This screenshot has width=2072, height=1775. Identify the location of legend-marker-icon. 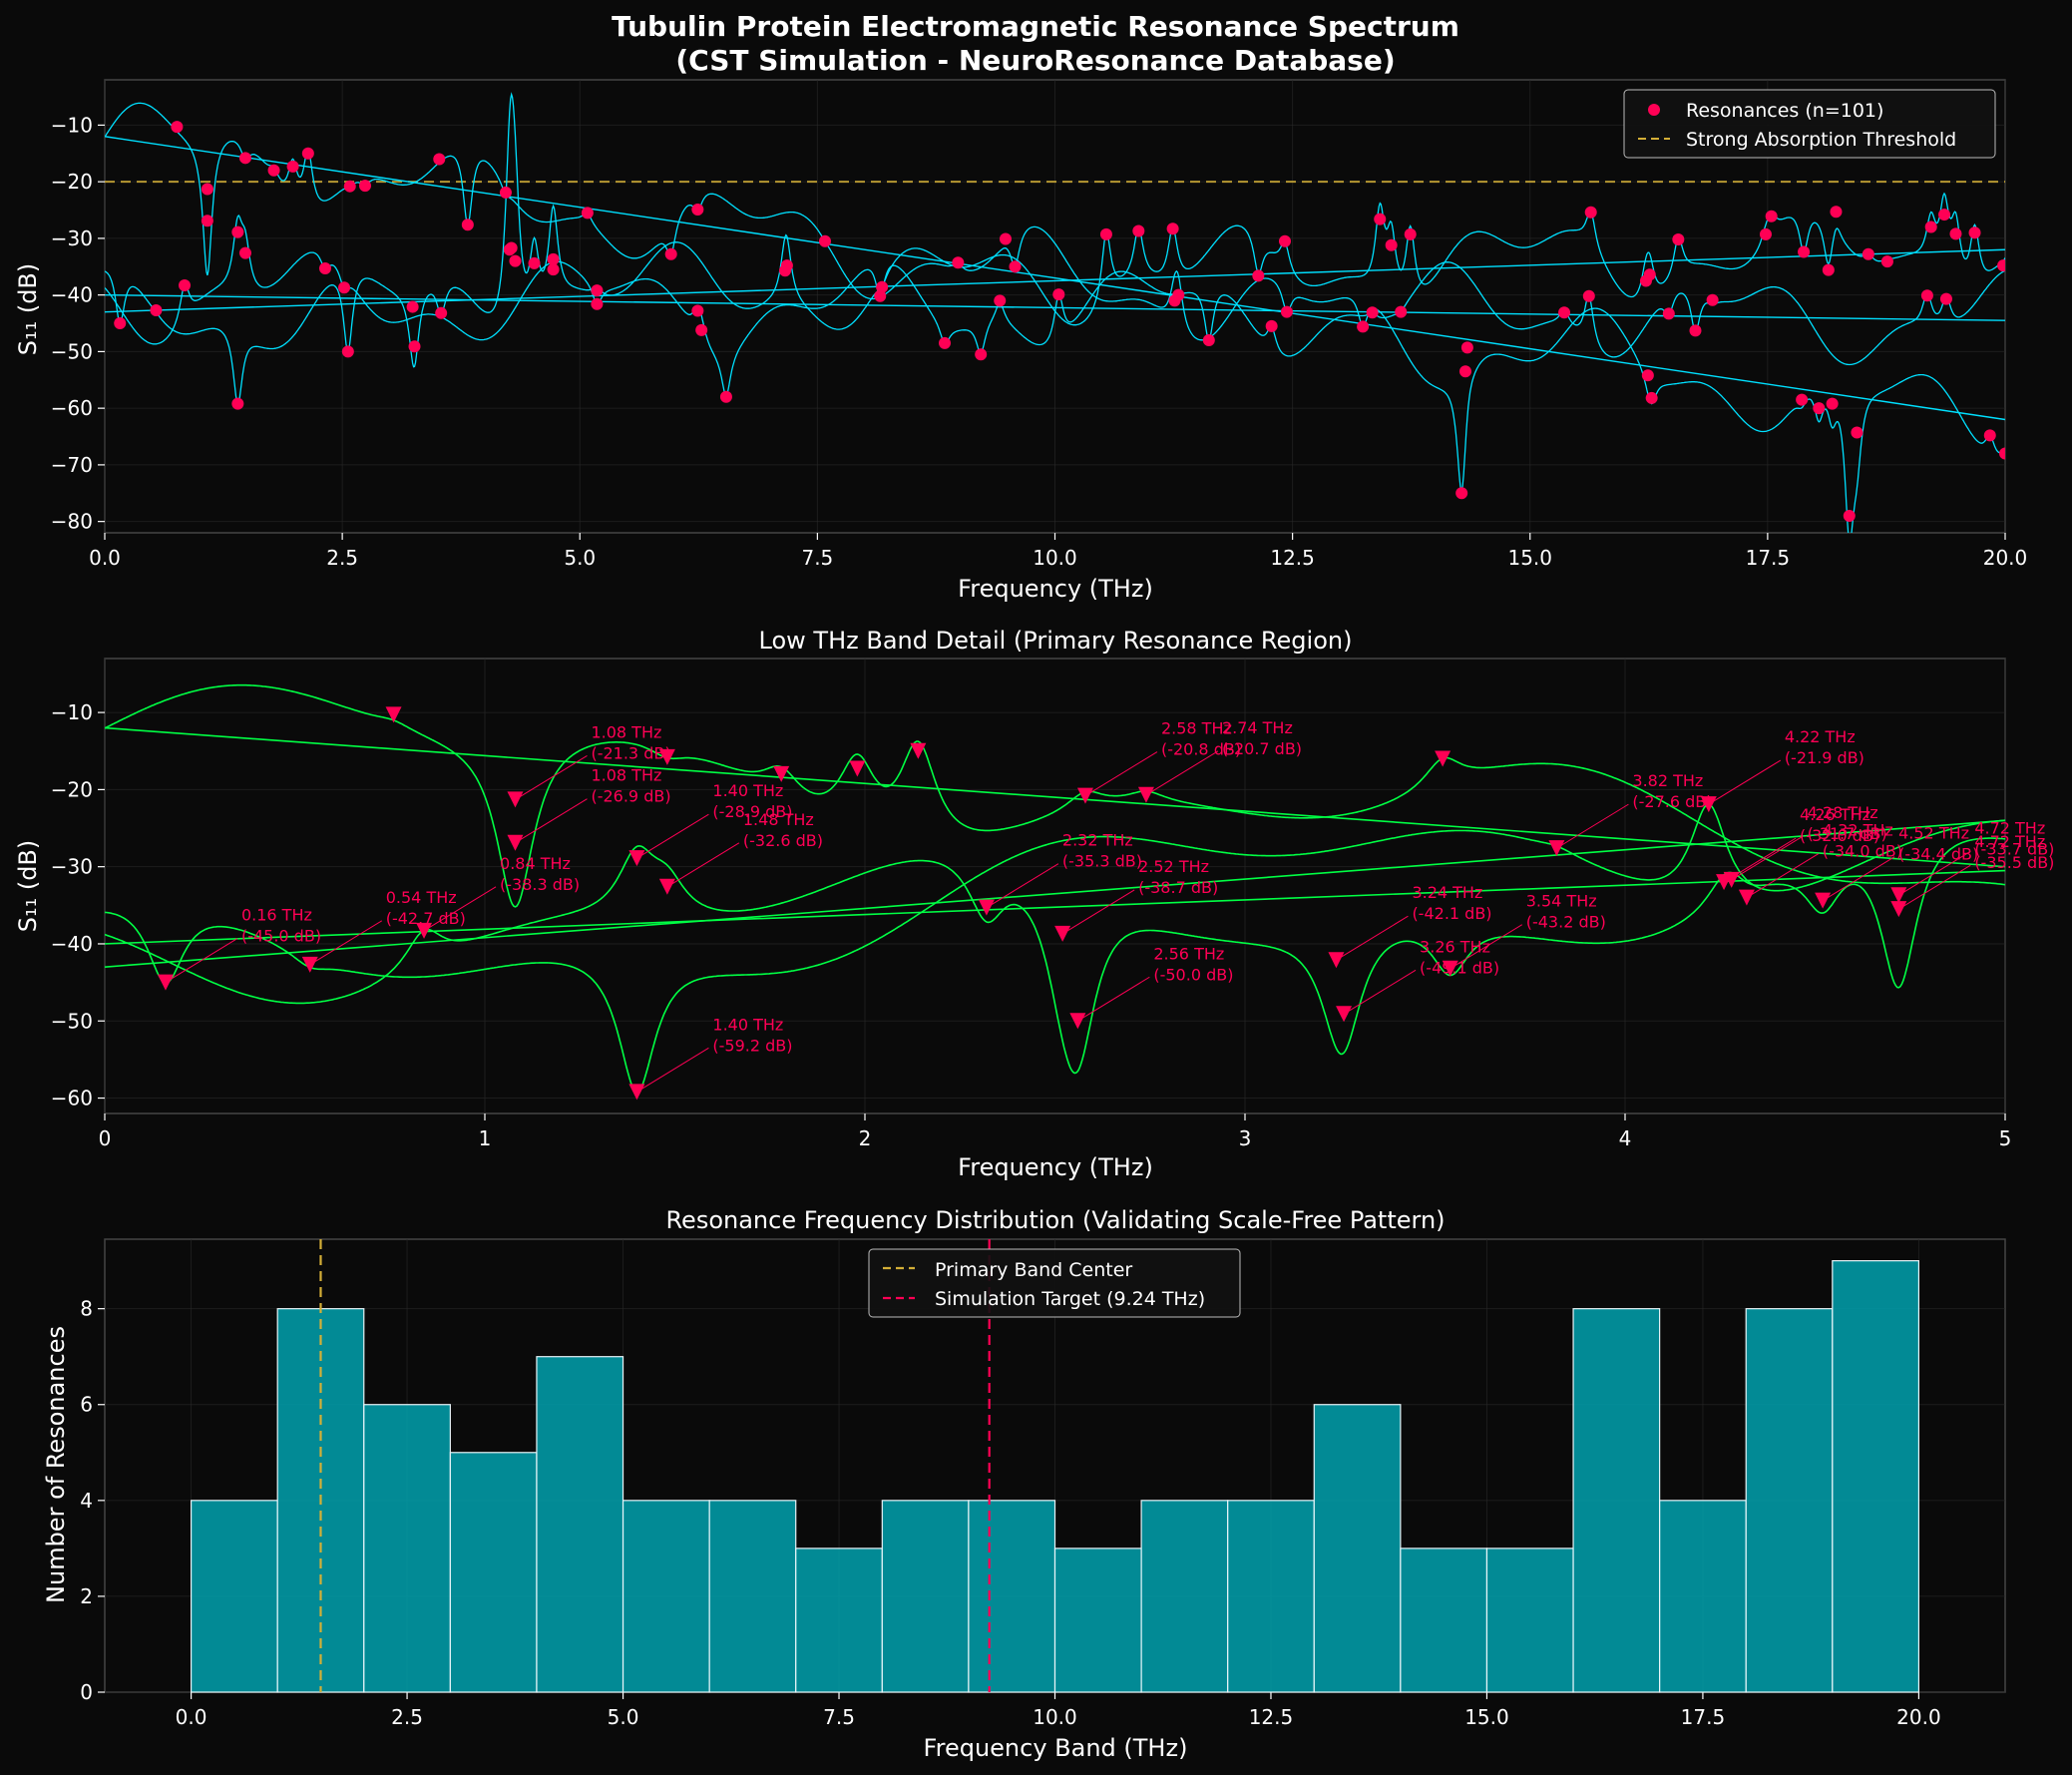
(1654, 110).